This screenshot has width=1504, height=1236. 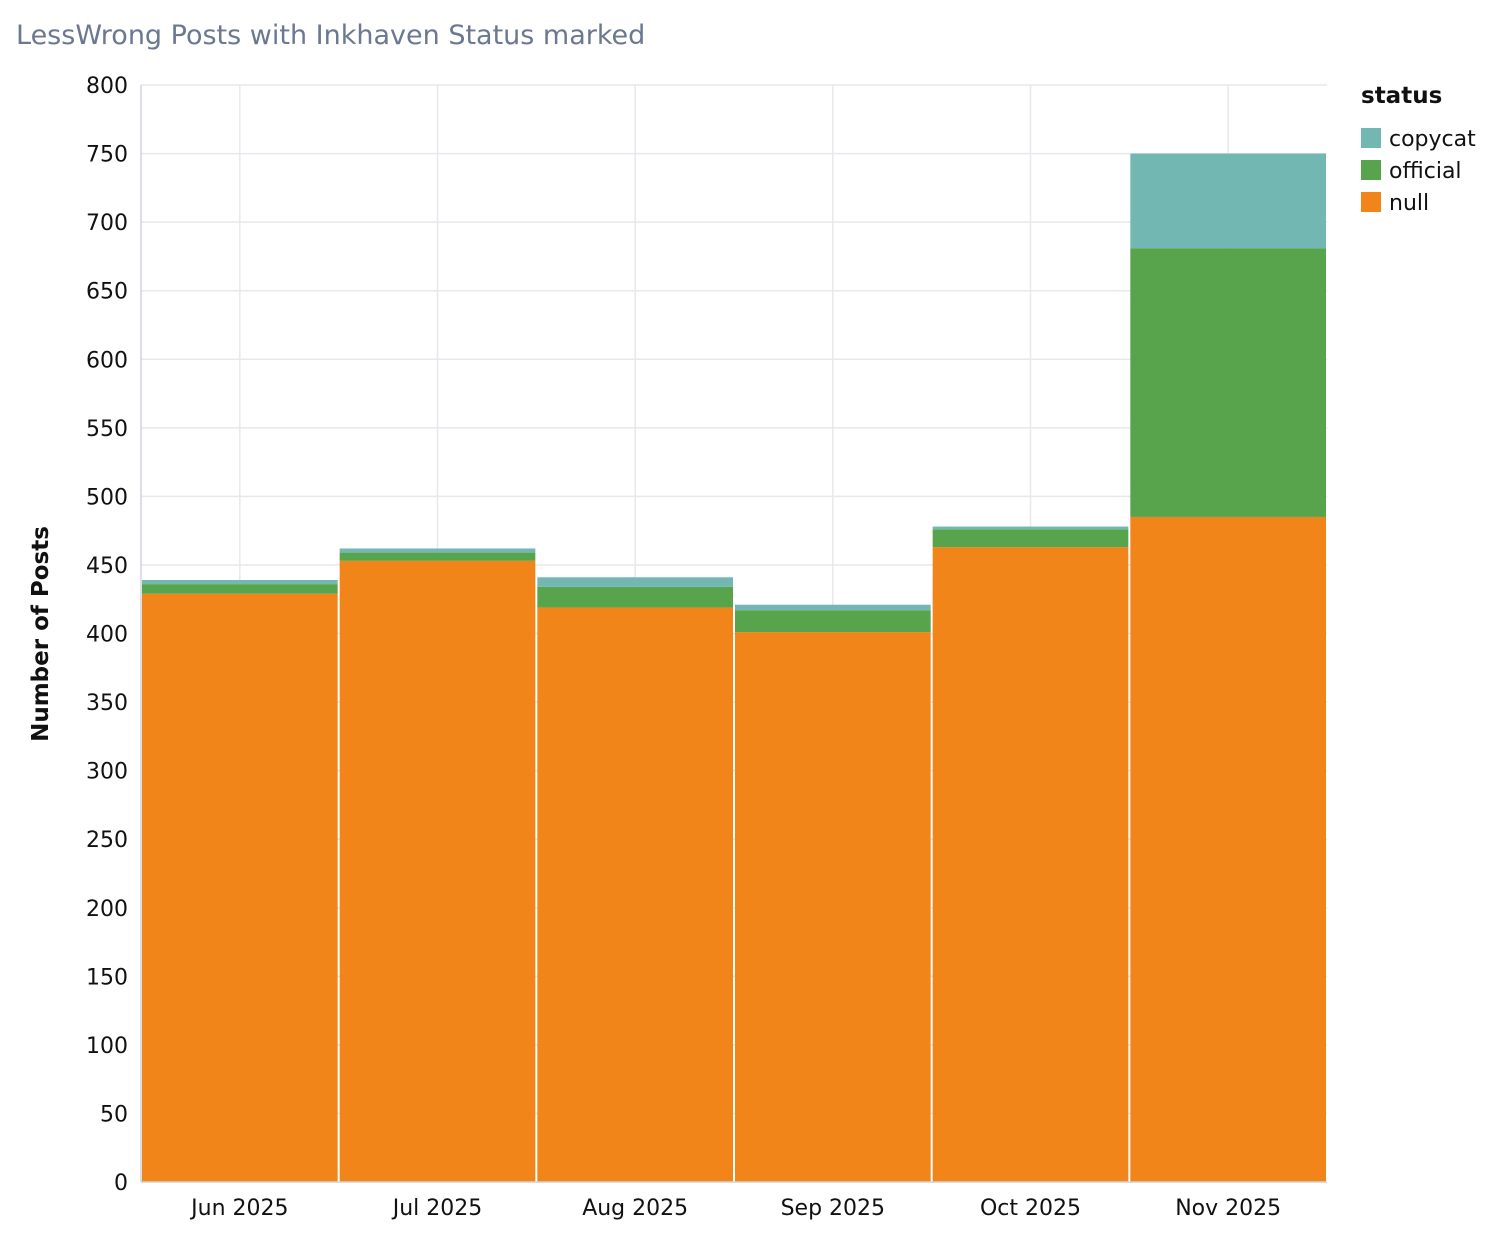 What do you see at coordinates (1432, 139) in the screenshot?
I see `legend-label-copycat: copycat` at bounding box center [1432, 139].